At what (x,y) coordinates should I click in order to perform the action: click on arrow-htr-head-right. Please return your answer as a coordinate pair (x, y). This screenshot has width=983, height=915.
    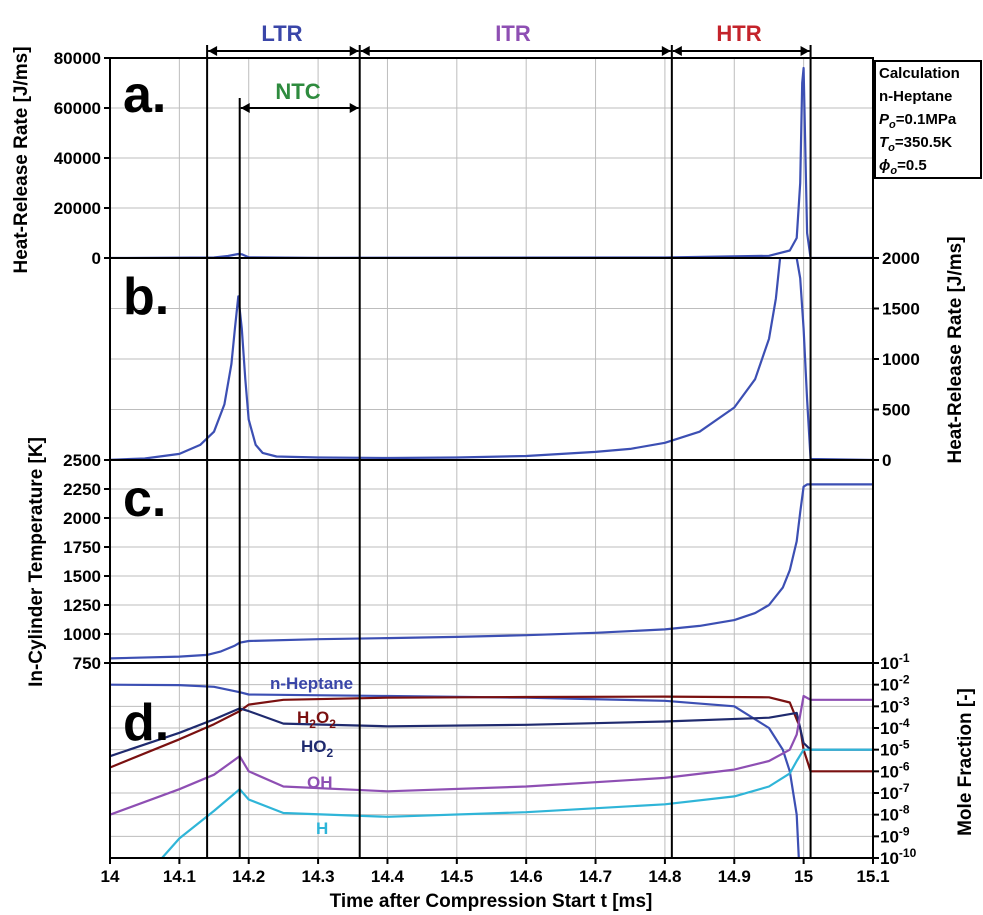
    Looking at the image, I should click on (805, 51).